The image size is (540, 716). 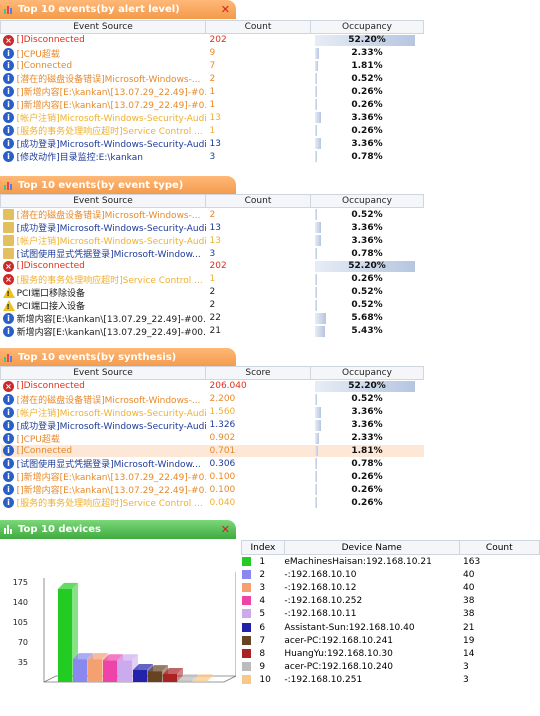 I want to click on table-row: 9 acer-PC:192.168.10.240 3, so click(x=390, y=667).